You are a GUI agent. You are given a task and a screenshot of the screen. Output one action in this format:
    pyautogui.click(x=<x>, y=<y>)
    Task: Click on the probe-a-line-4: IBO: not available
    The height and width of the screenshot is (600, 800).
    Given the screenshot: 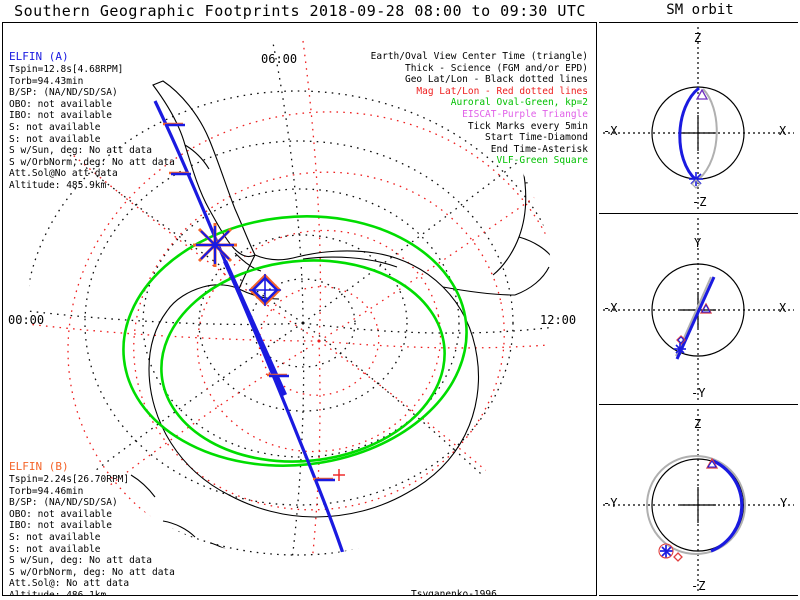 What is the action you would take?
    pyautogui.click(x=60, y=116)
    